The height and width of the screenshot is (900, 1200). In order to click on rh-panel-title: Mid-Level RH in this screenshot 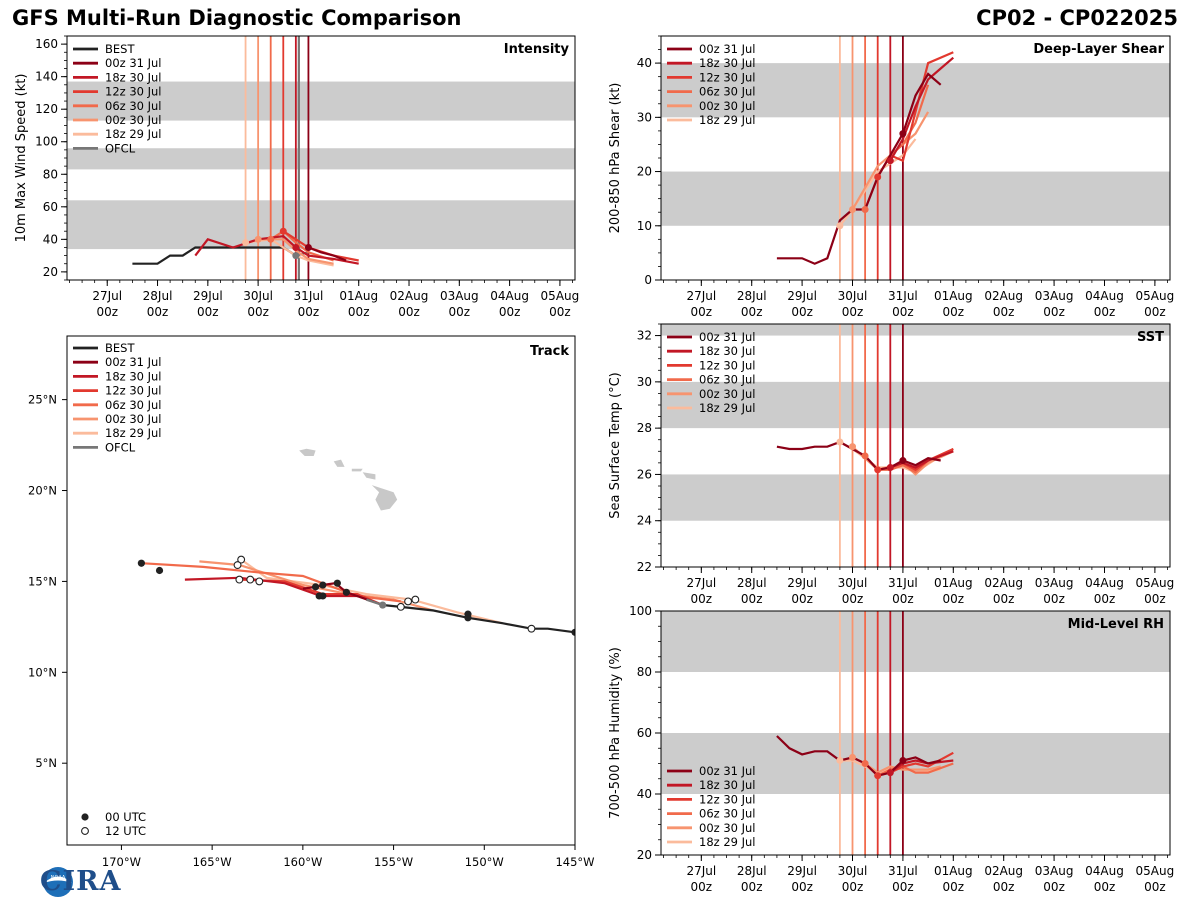, I will do `click(1116, 624)`.